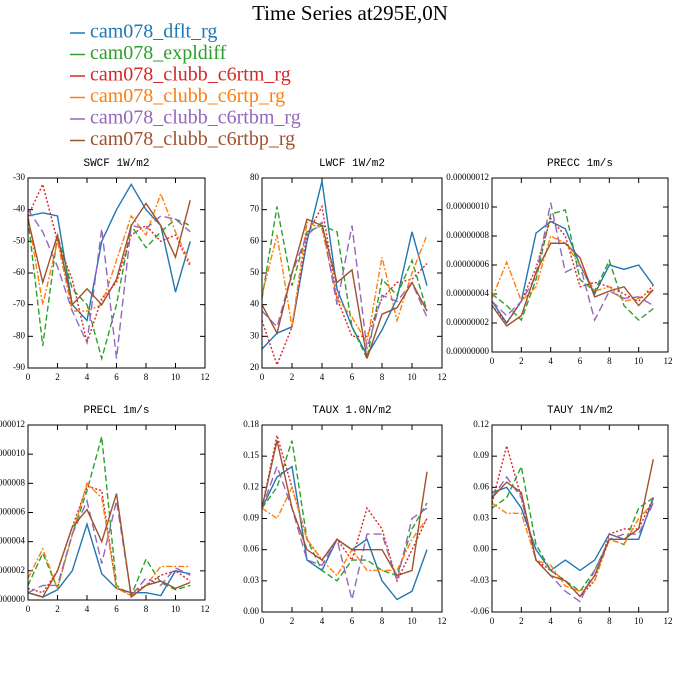 The height and width of the screenshot is (700, 700). Describe the element at coordinates (481, 518) in the screenshot. I see `y-tick-label: 0.03` at that location.